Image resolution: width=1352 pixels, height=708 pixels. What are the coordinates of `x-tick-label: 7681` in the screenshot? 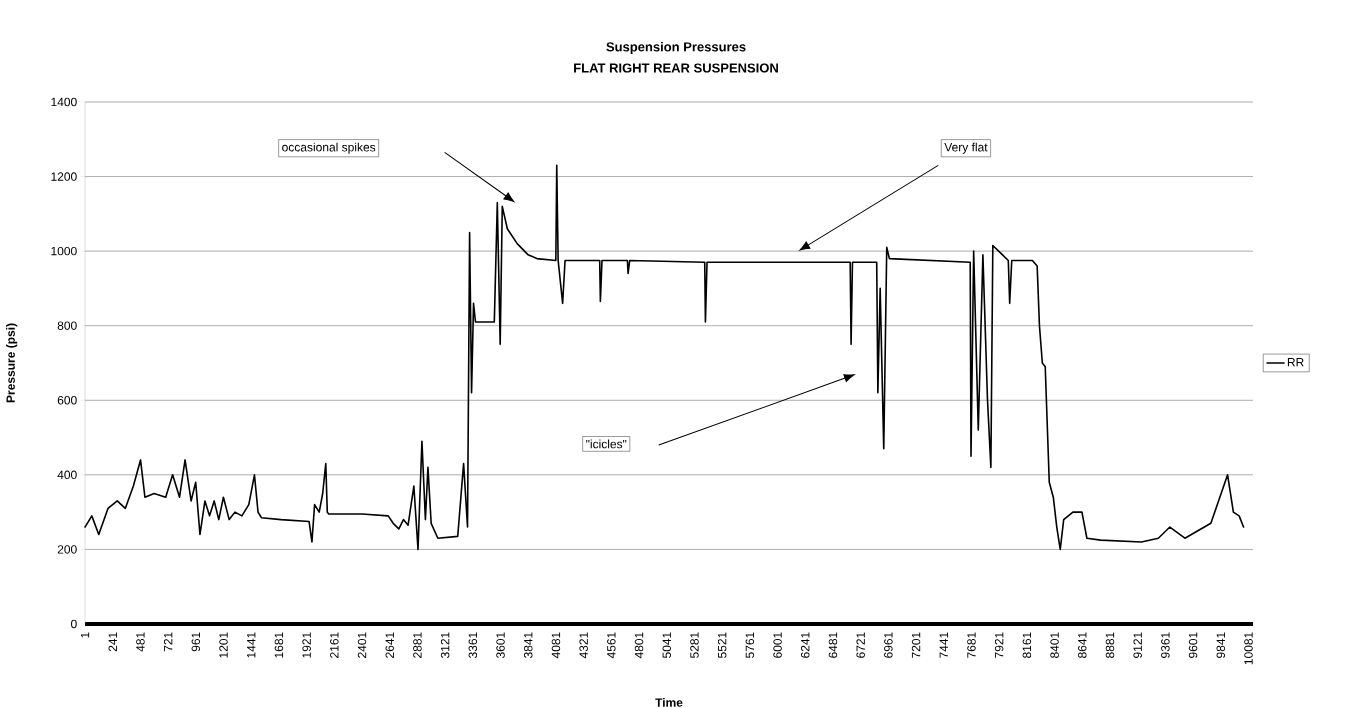 It's located at (971, 645).